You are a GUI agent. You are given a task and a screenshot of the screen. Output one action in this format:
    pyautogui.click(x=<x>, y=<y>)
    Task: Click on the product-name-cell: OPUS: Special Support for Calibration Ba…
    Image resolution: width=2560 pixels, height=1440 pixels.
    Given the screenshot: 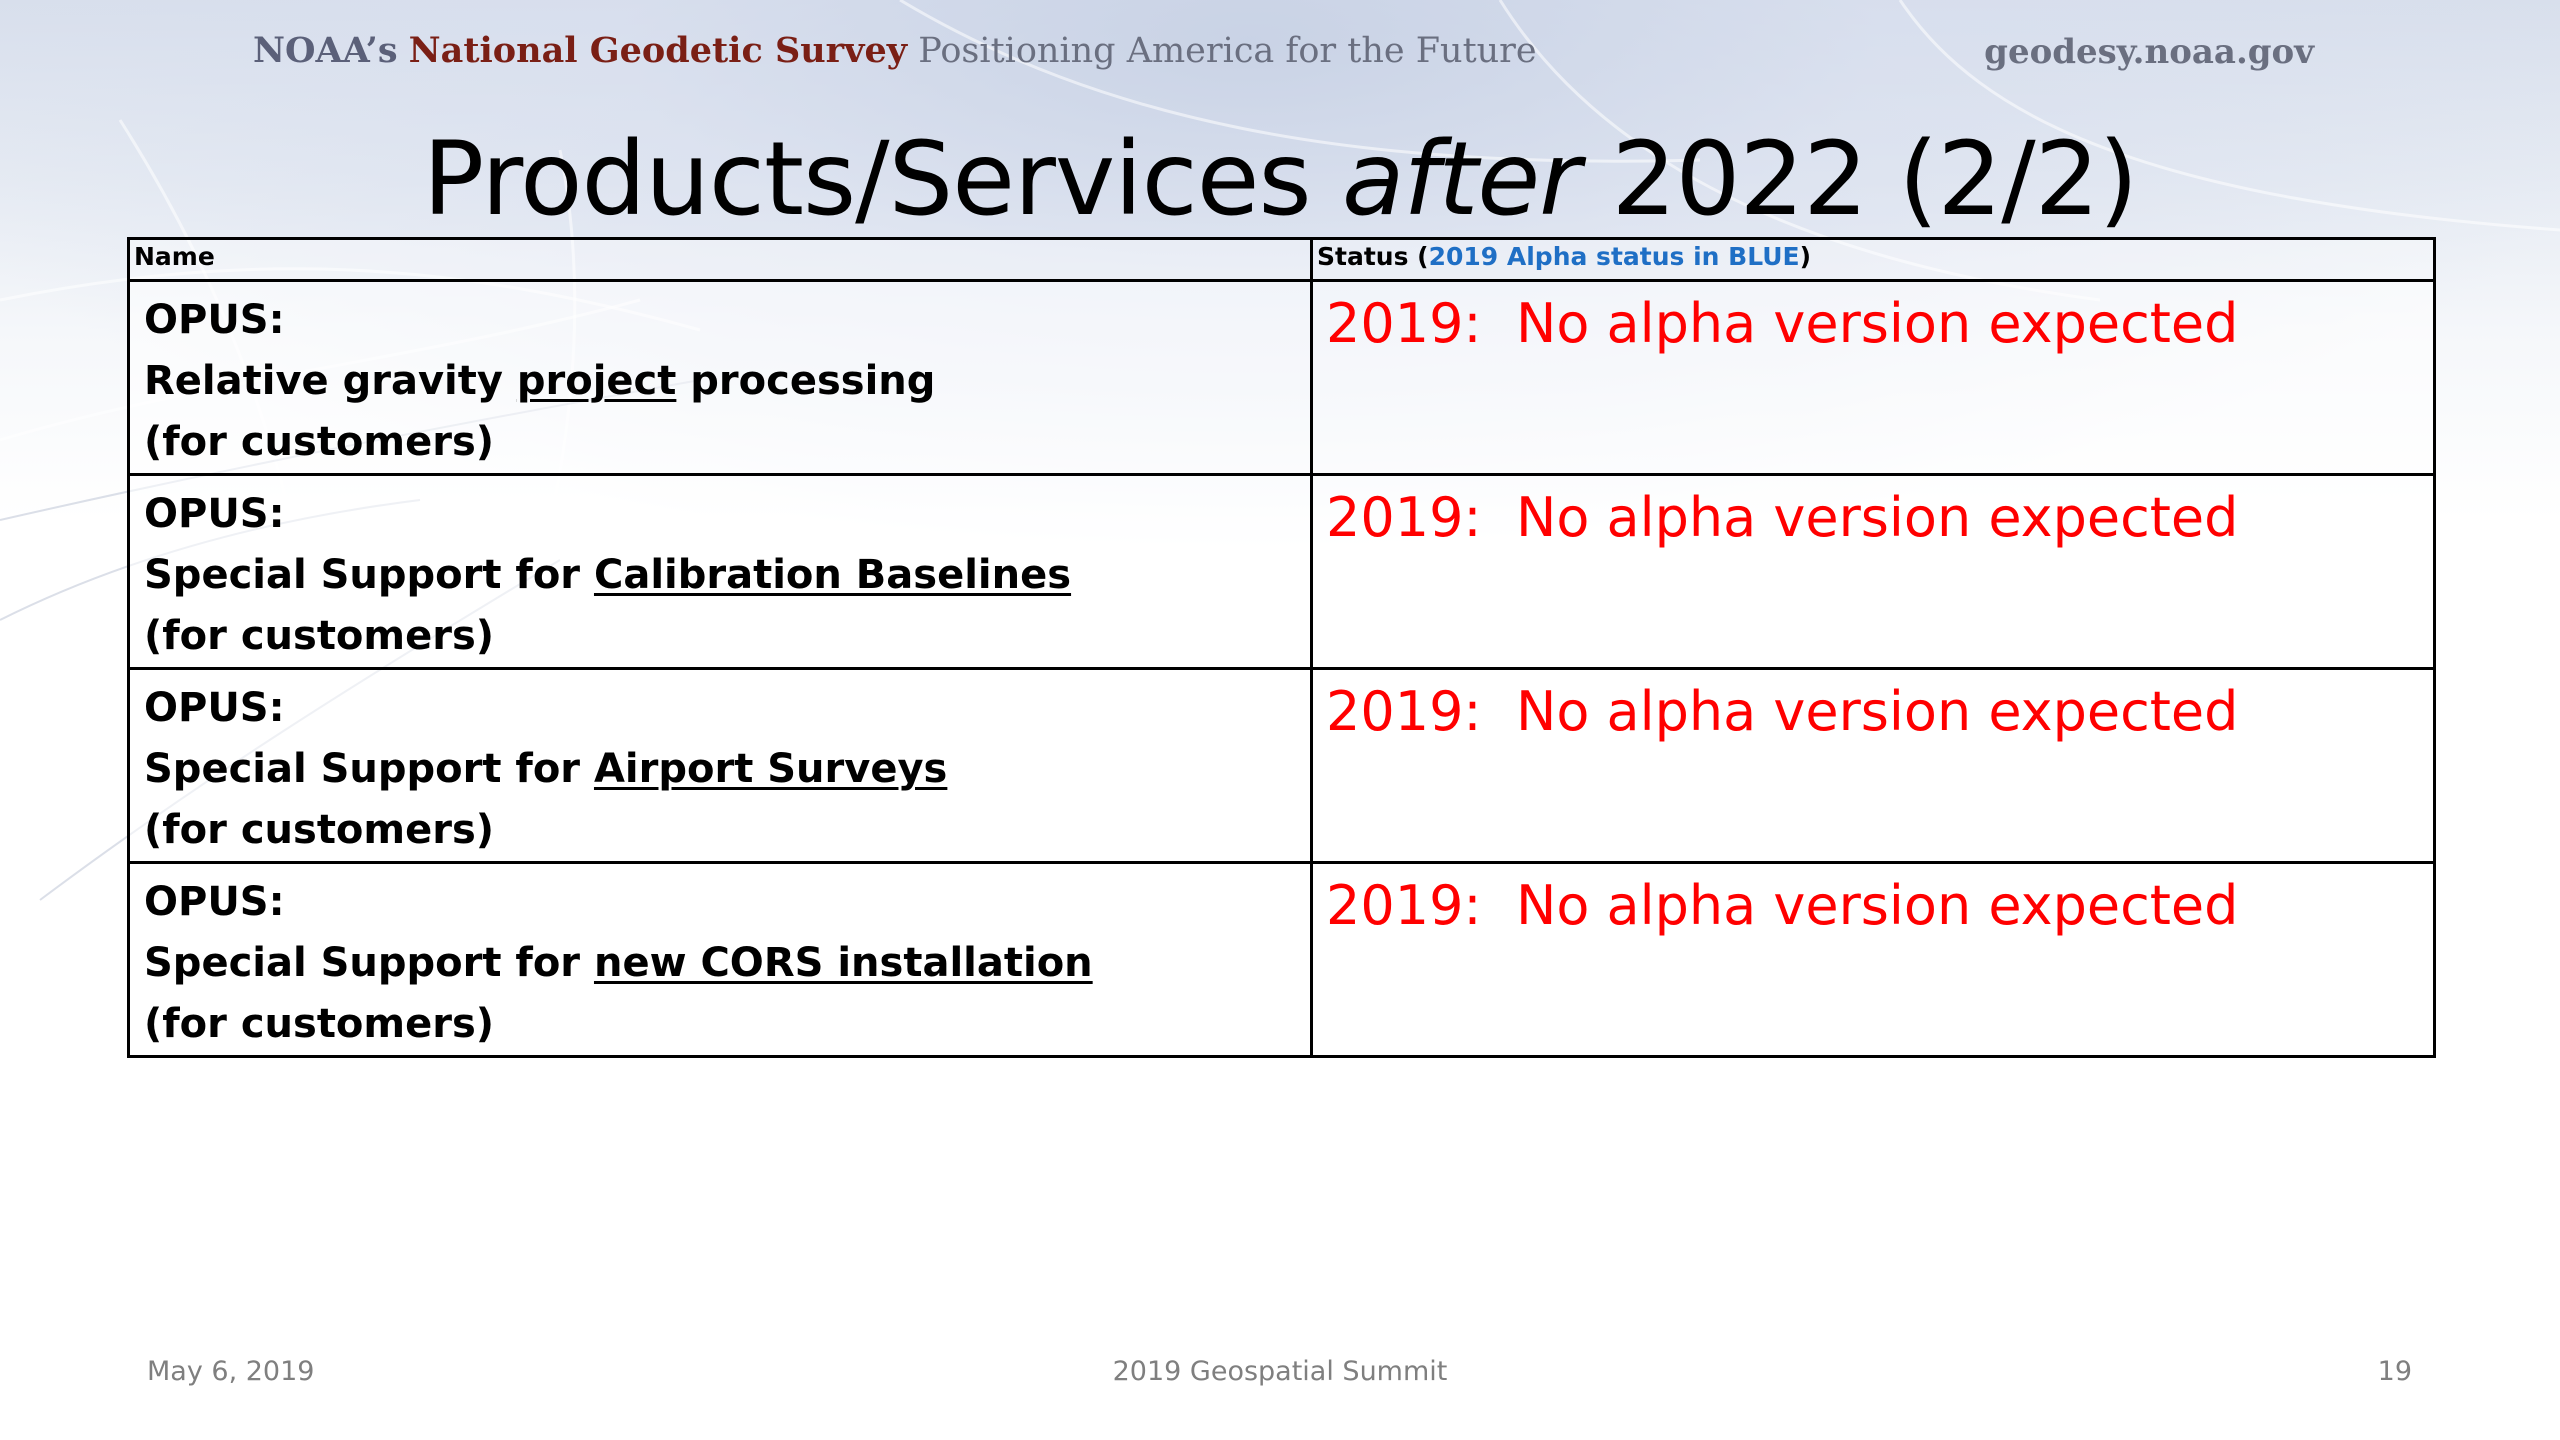 What is the action you would take?
    pyautogui.click(x=720, y=571)
    